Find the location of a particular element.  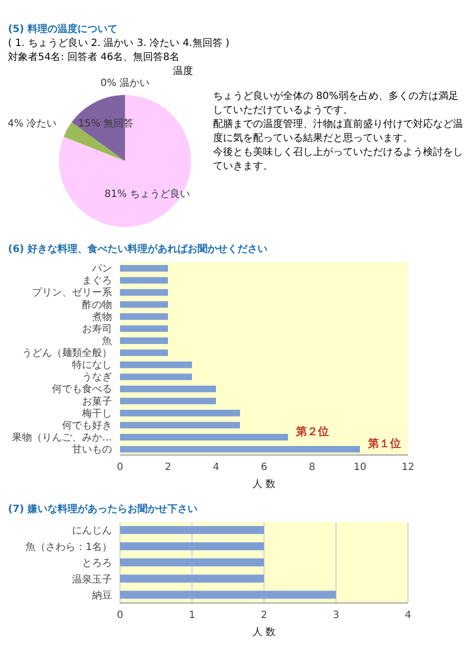

annotation: 第２位 is located at coordinates (312, 431).